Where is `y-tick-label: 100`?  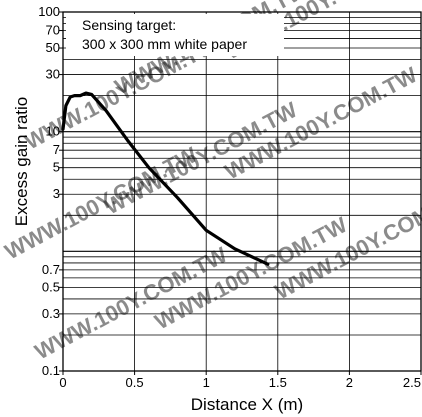
y-tick-label: 100 is located at coordinates (49, 11).